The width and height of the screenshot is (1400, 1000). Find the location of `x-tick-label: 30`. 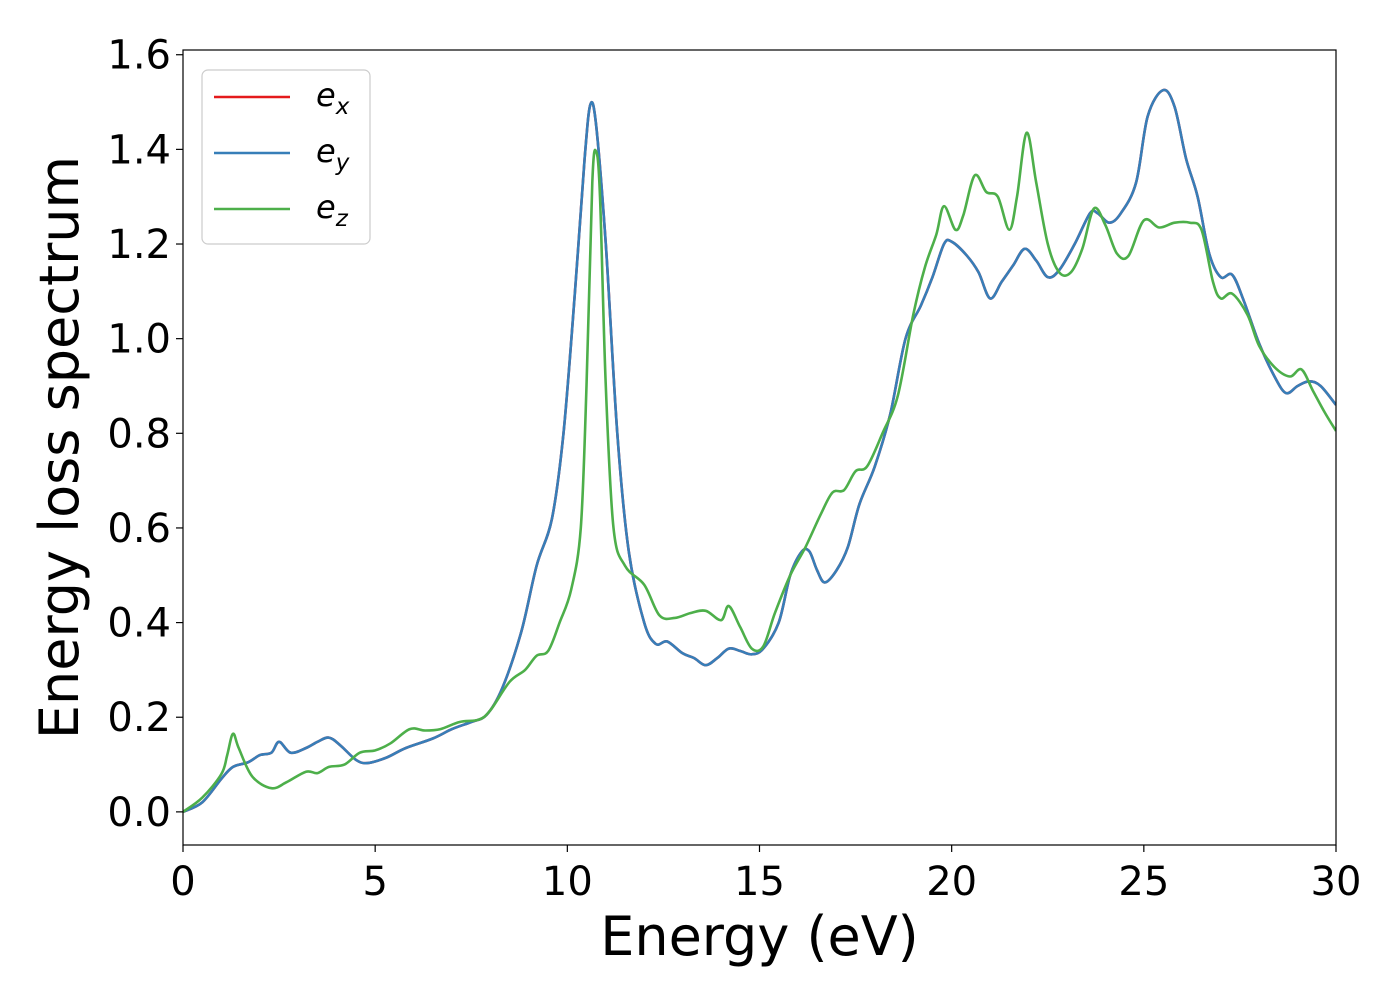

x-tick-label: 30 is located at coordinates (1336, 882).